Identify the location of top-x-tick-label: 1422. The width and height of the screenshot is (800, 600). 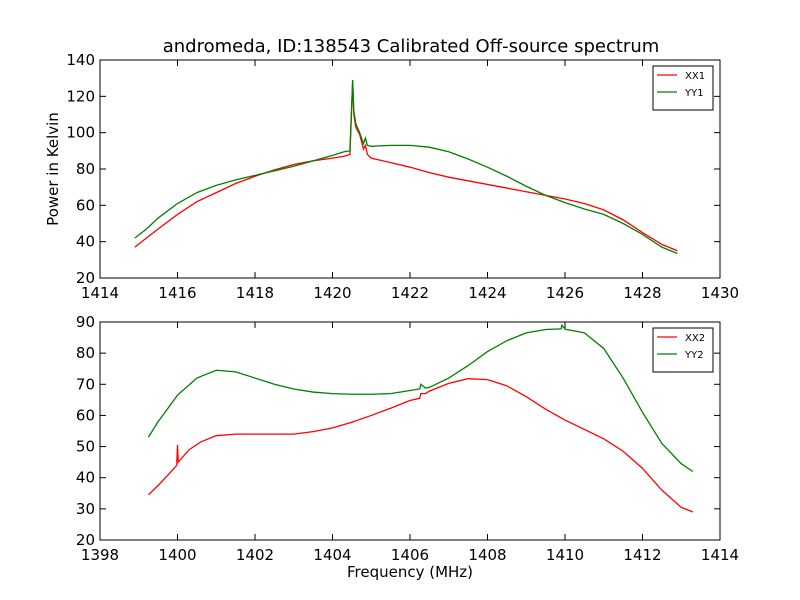
(410, 293).